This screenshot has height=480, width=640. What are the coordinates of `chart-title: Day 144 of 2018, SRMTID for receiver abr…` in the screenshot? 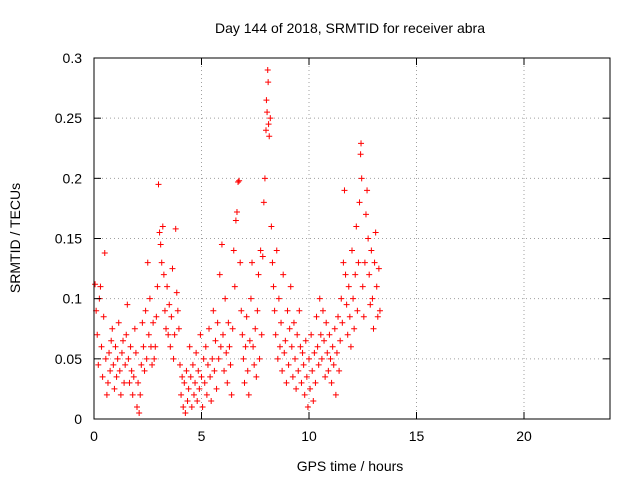 It's located at (350, 28).